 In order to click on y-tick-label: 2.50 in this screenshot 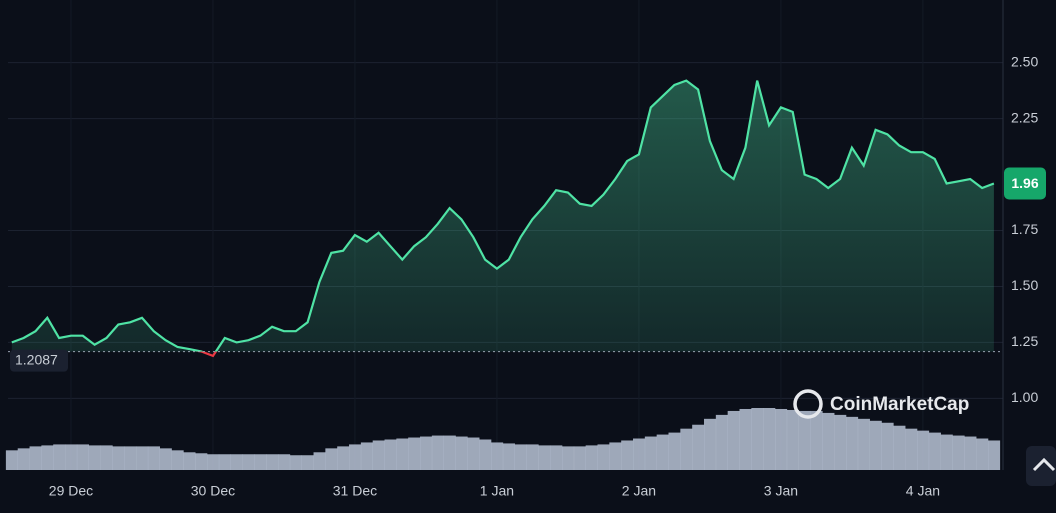, I will do `click(1024, 61)`.